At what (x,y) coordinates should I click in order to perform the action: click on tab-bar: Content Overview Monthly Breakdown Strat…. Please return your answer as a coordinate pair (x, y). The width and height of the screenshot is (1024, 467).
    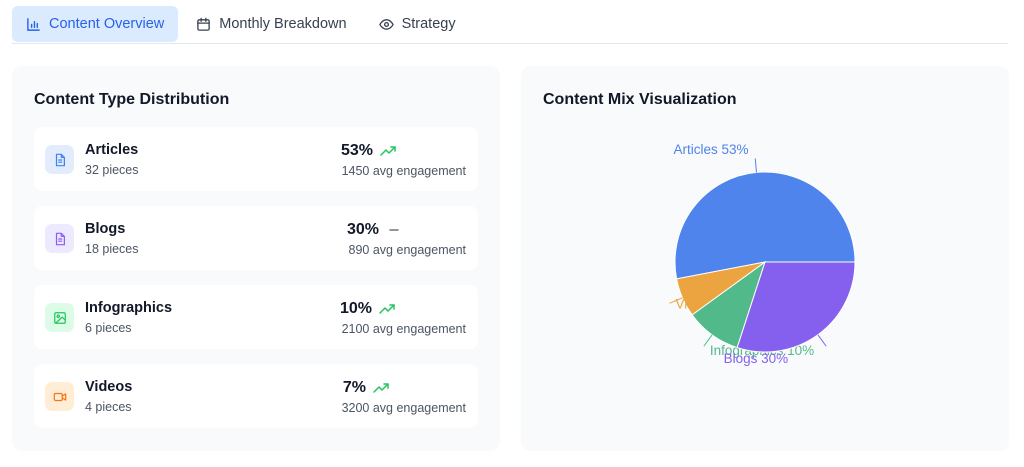
    Looking at the image, I should click on (510, 25).